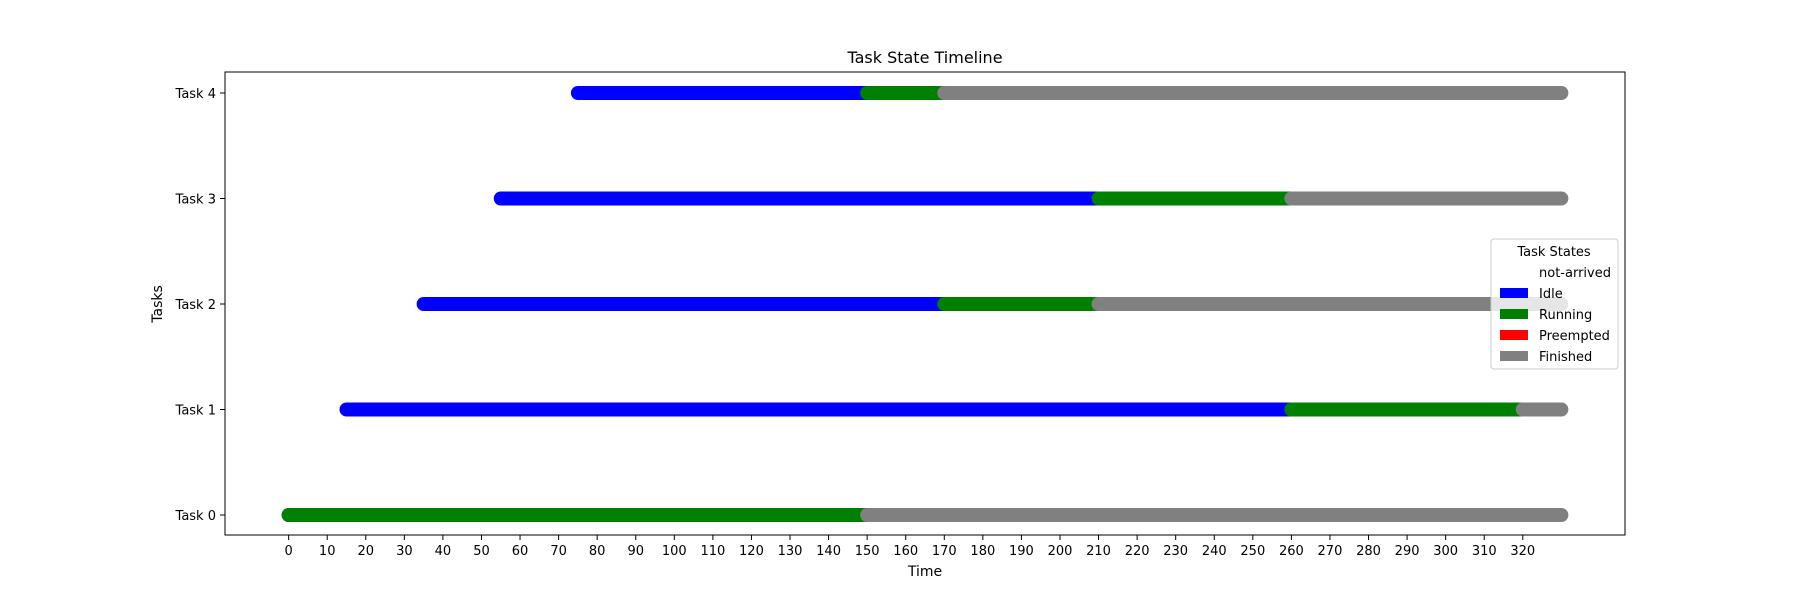  I want to click on x-tick-label: 310, so click(1484, 551).